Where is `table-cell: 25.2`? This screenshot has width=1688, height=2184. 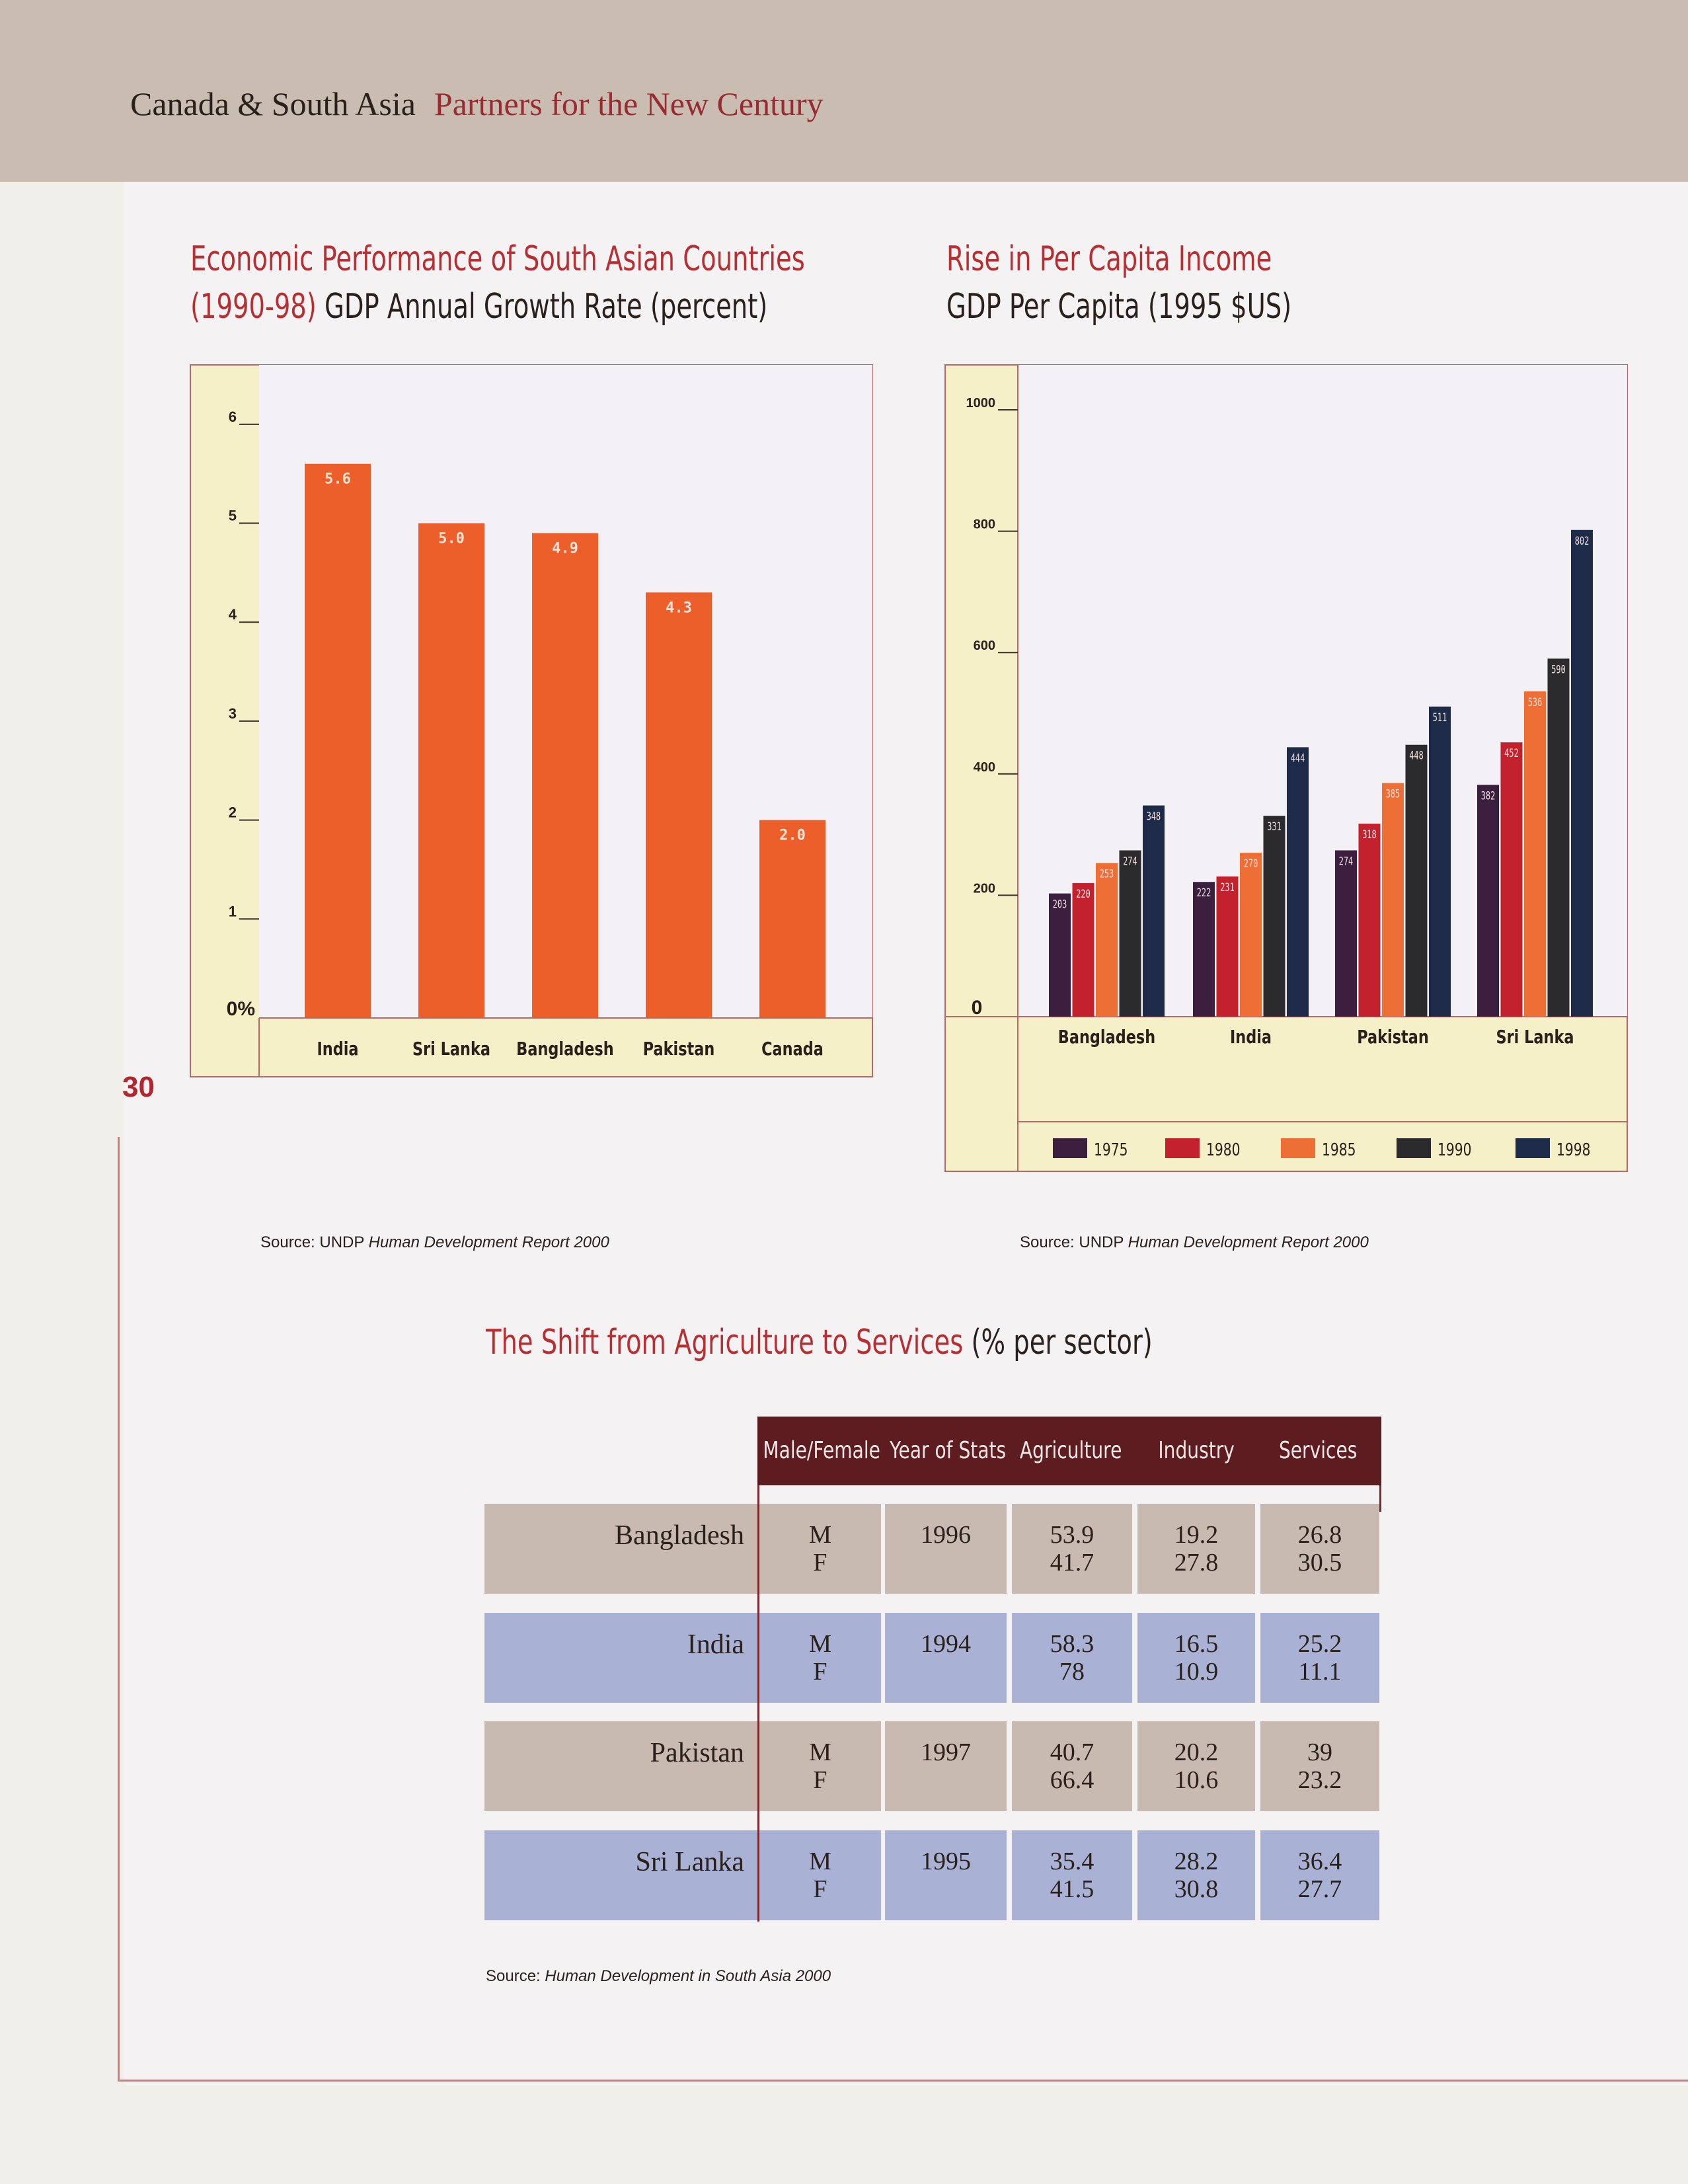
table-cell: 25.2 is located at coordinates (1319, 1644).